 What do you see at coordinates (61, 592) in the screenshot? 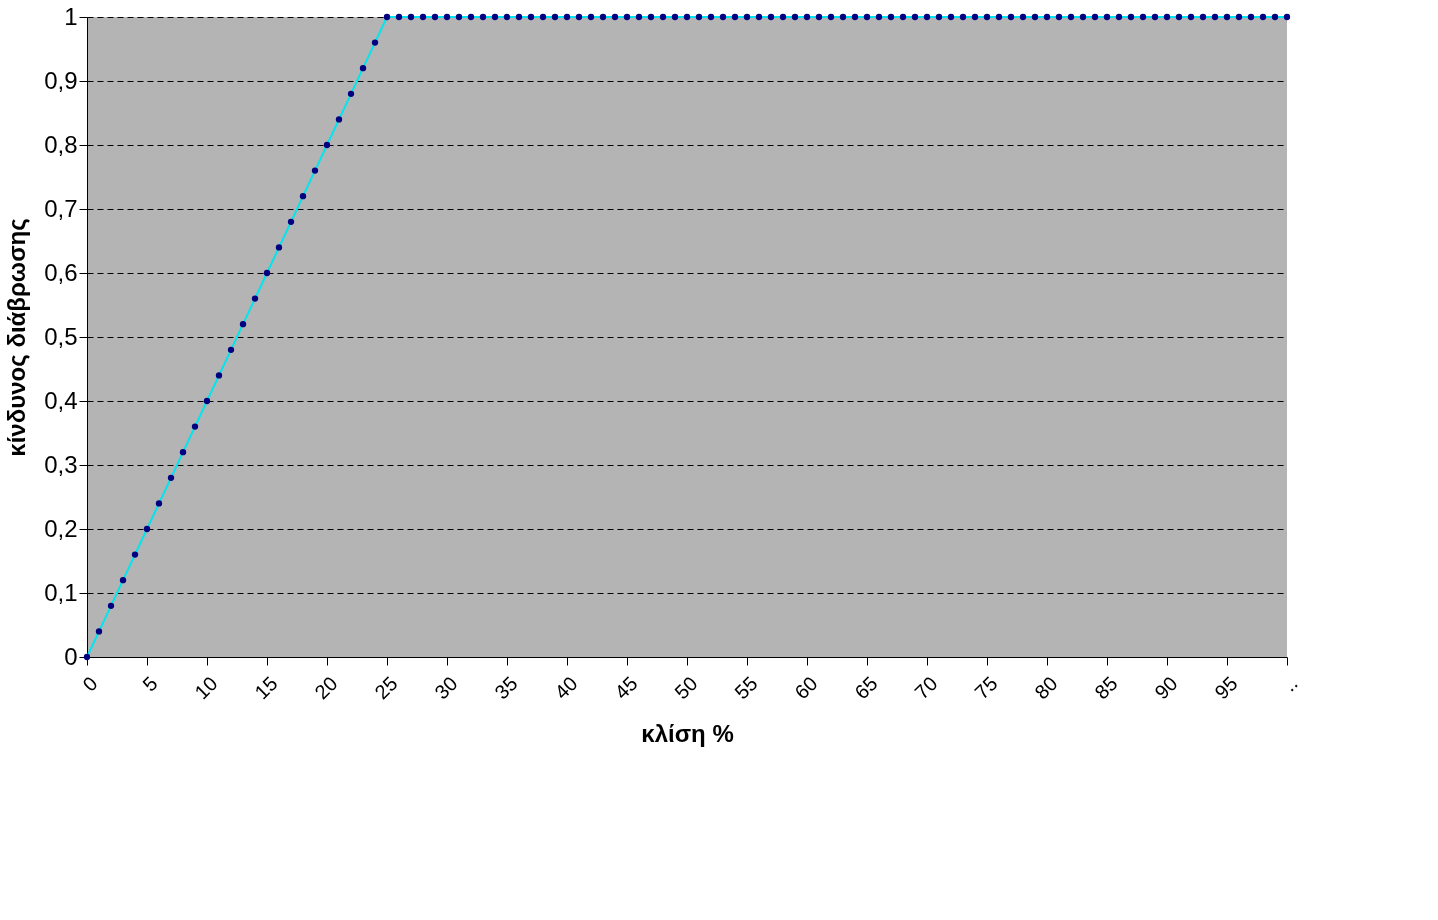
I see `y-tick-label: 0,1` at bounding box center [61, 592].